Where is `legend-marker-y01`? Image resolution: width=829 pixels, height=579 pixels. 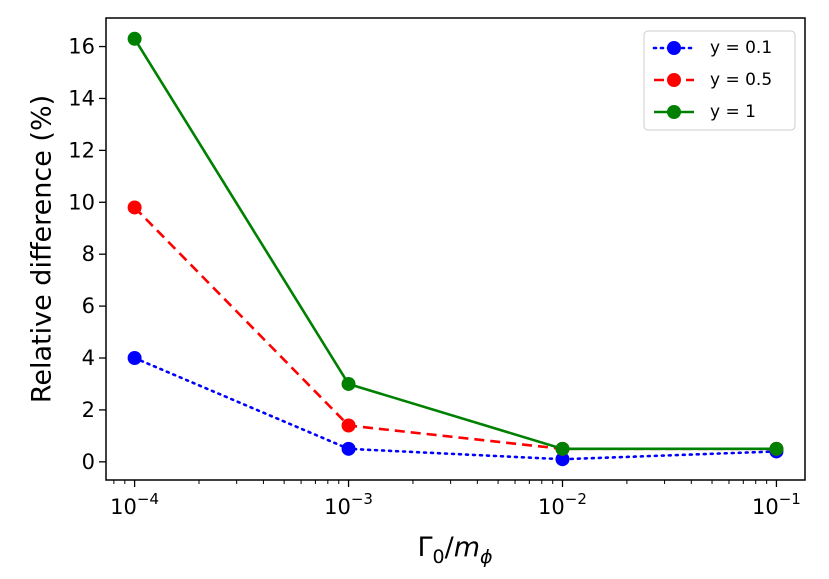
legend-marker-y01 is located at coordinates (674, 48).